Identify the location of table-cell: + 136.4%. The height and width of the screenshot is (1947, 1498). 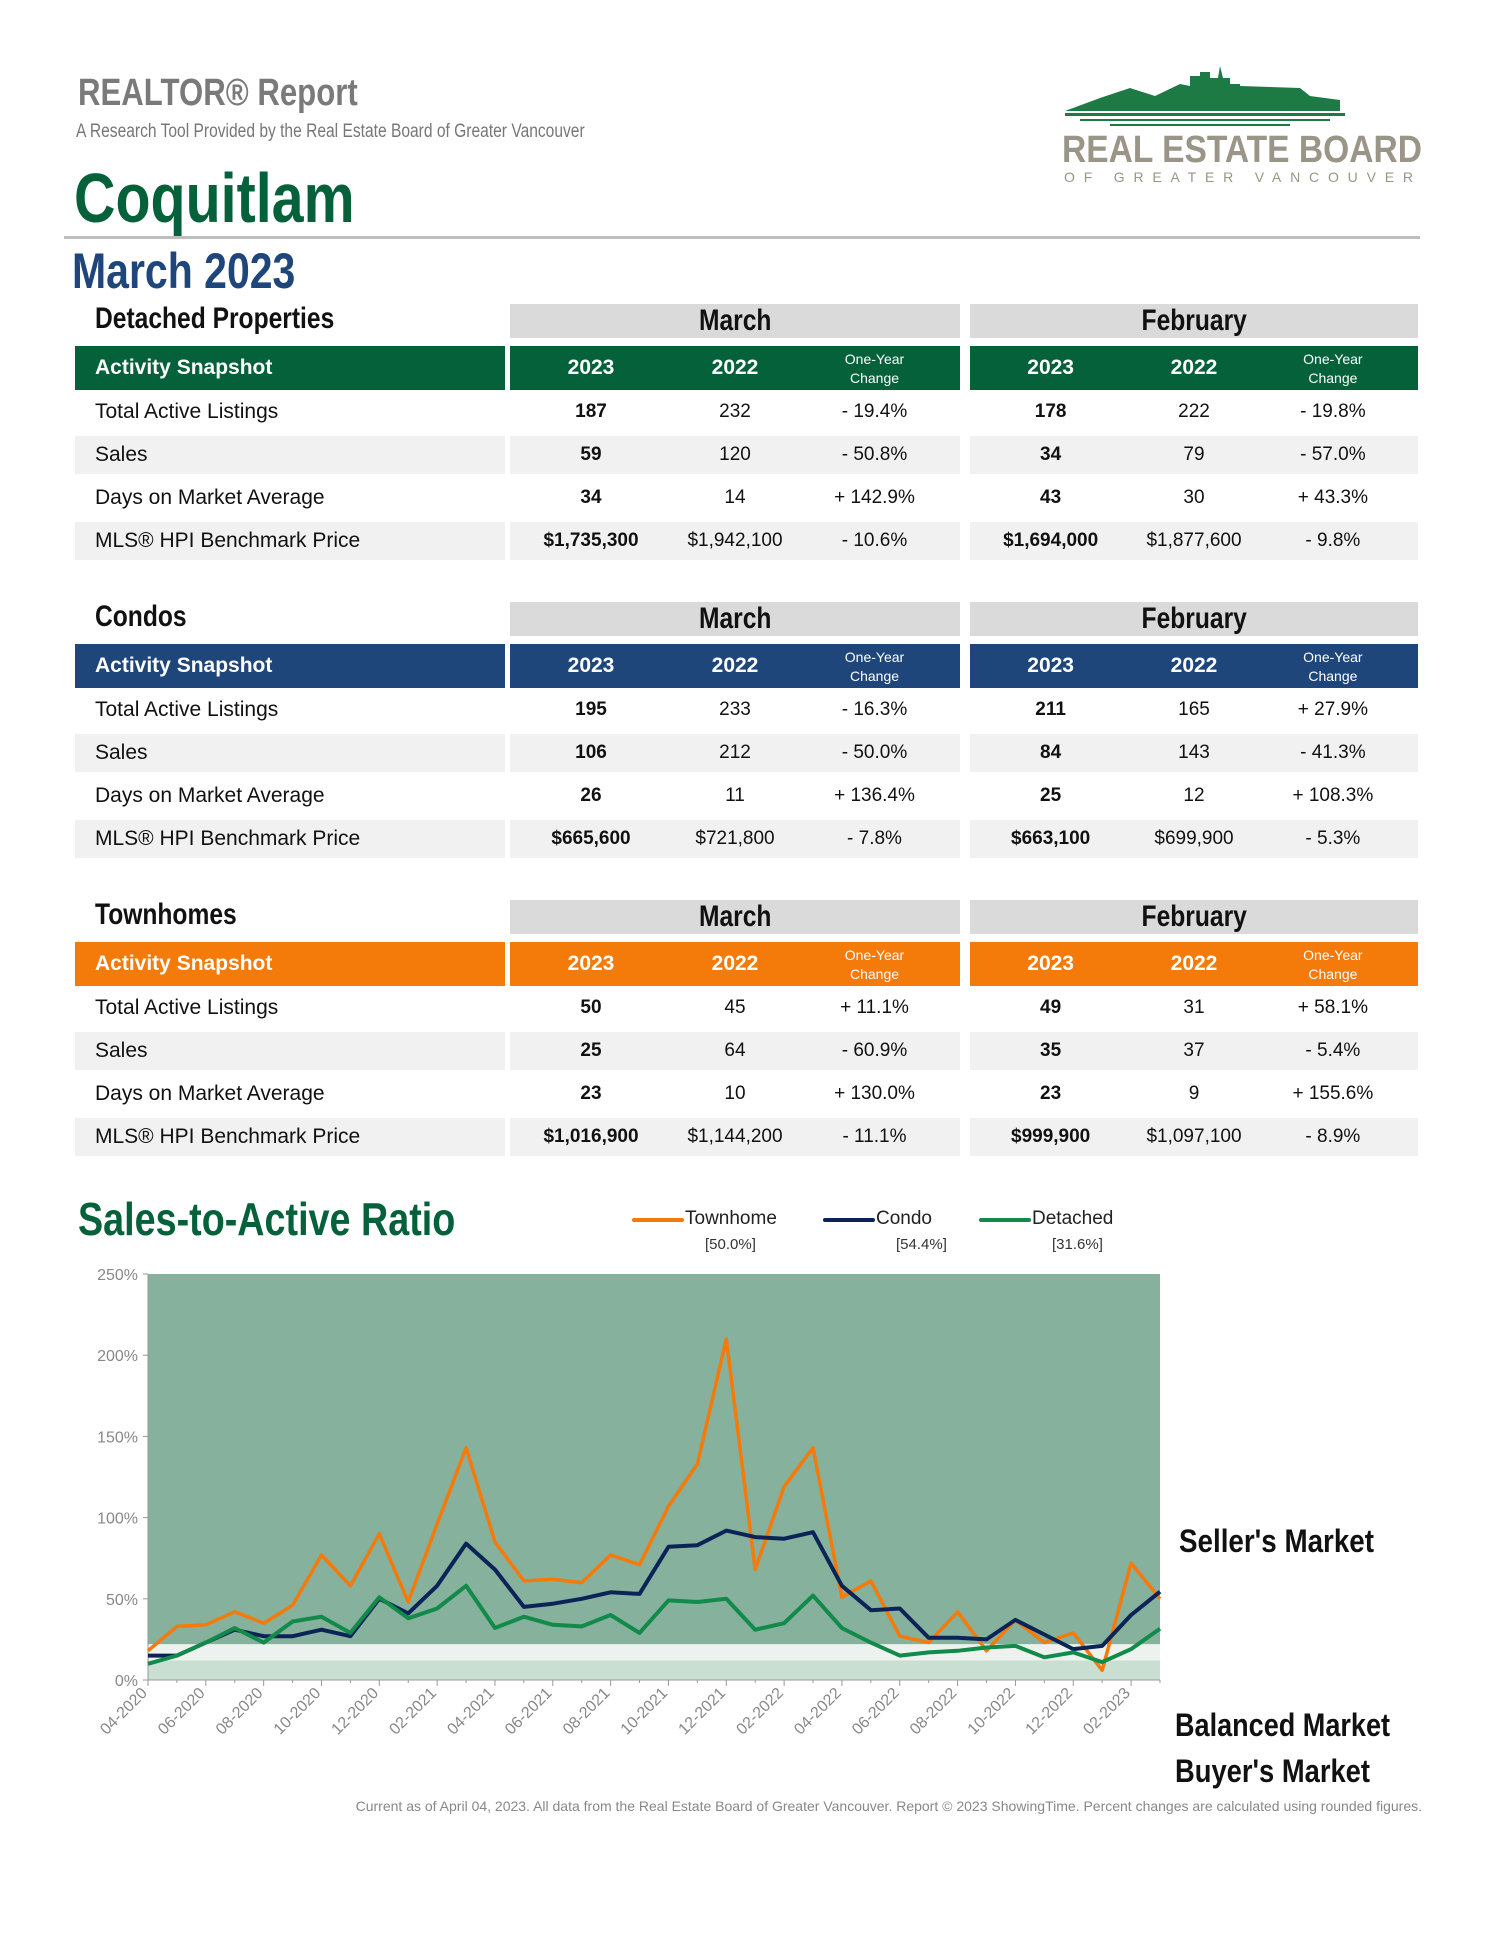
(874, 795).